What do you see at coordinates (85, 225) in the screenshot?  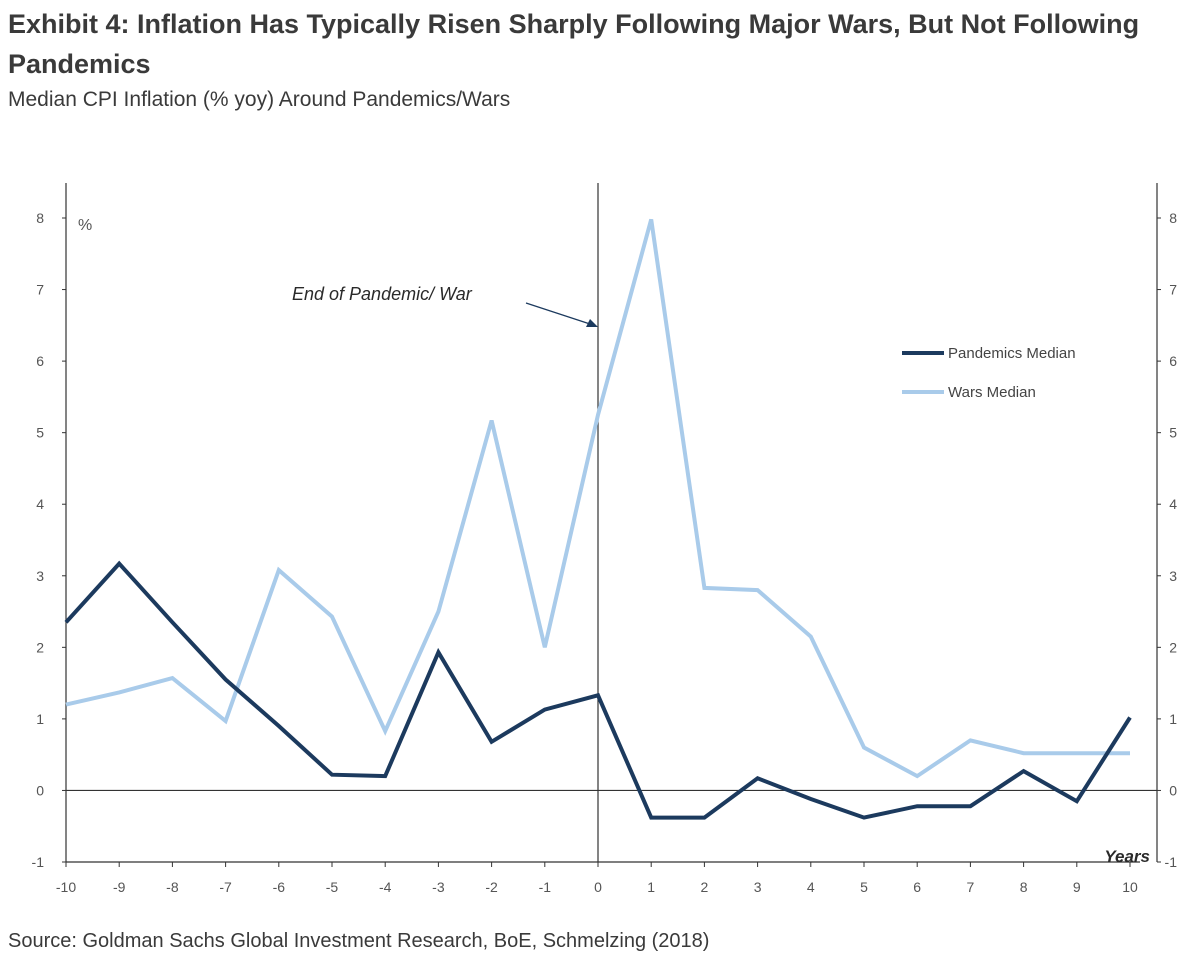 I see `y-axis-unit-label: %` at bounding box center [85, 225].